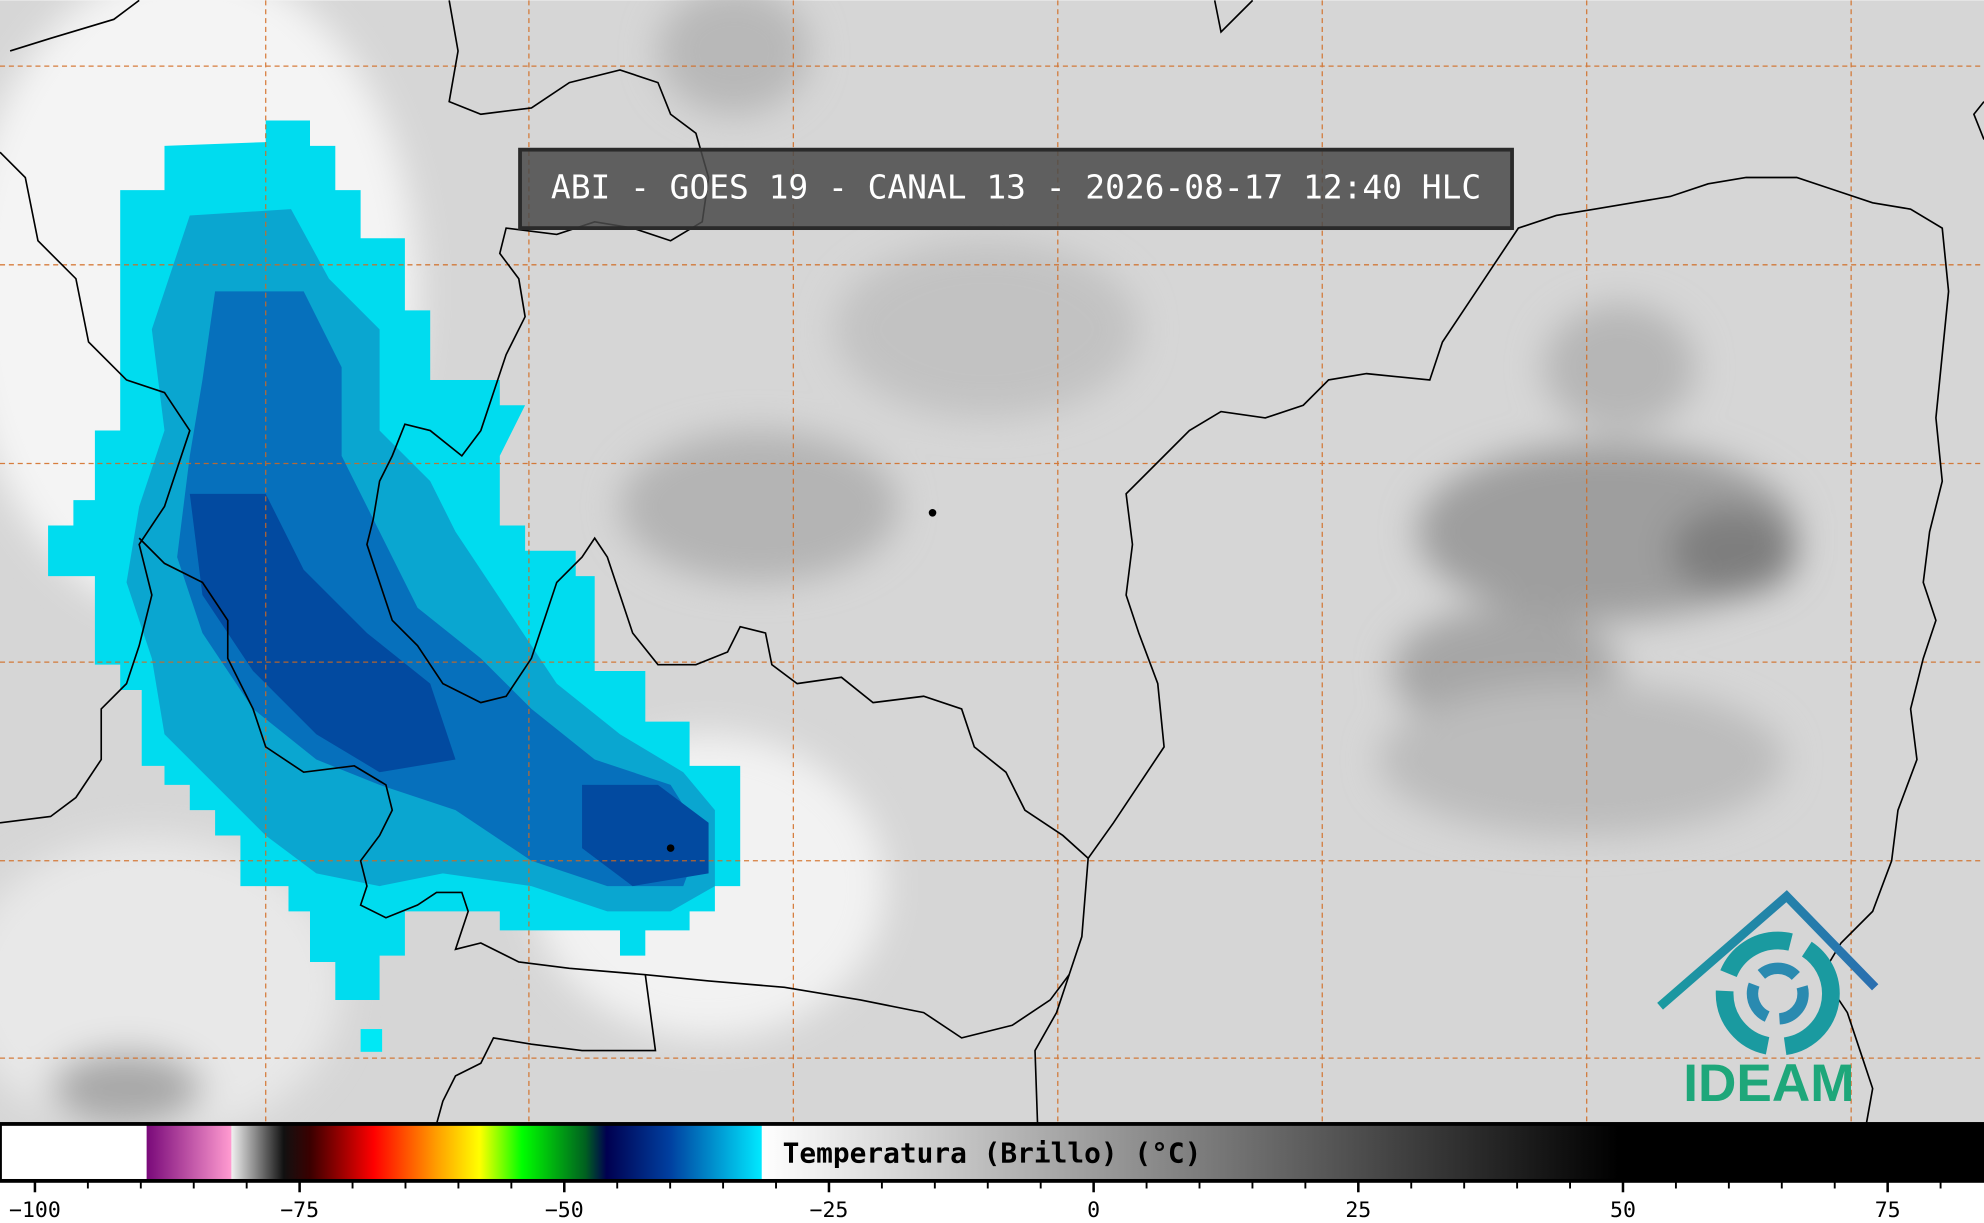  Describe the element at coordinates (35, 1210) in the screenshot. I see `tick-label: −100` at that location.